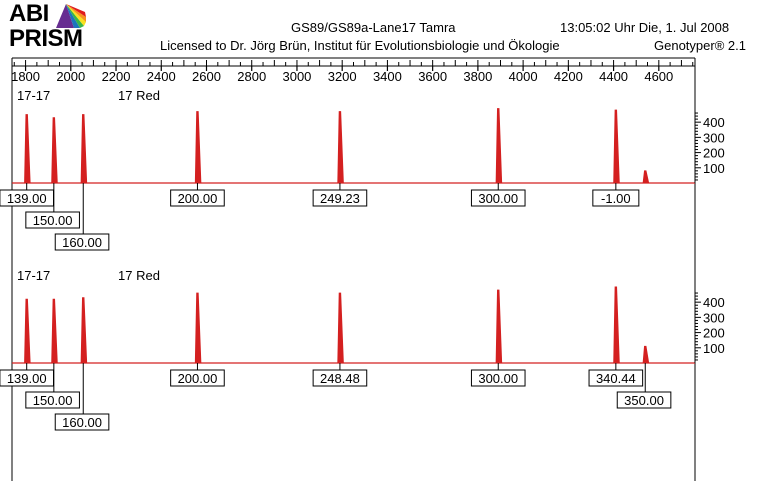 This screenshot has height=481, width=768. What do you see at coordinates (161, 76) in the screenshot?
I see `x-tick-label: 2400` at bounding box center [161, 76].